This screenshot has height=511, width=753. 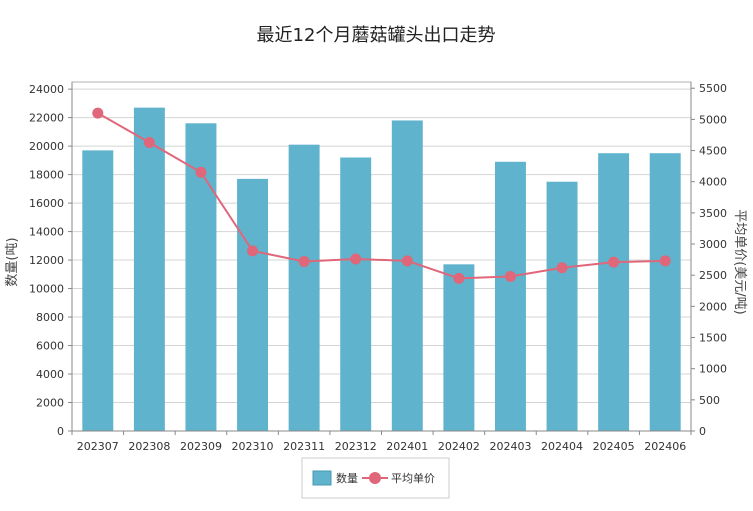 I want to click on y-tick-label: 14000, so click(x=46, y=232).